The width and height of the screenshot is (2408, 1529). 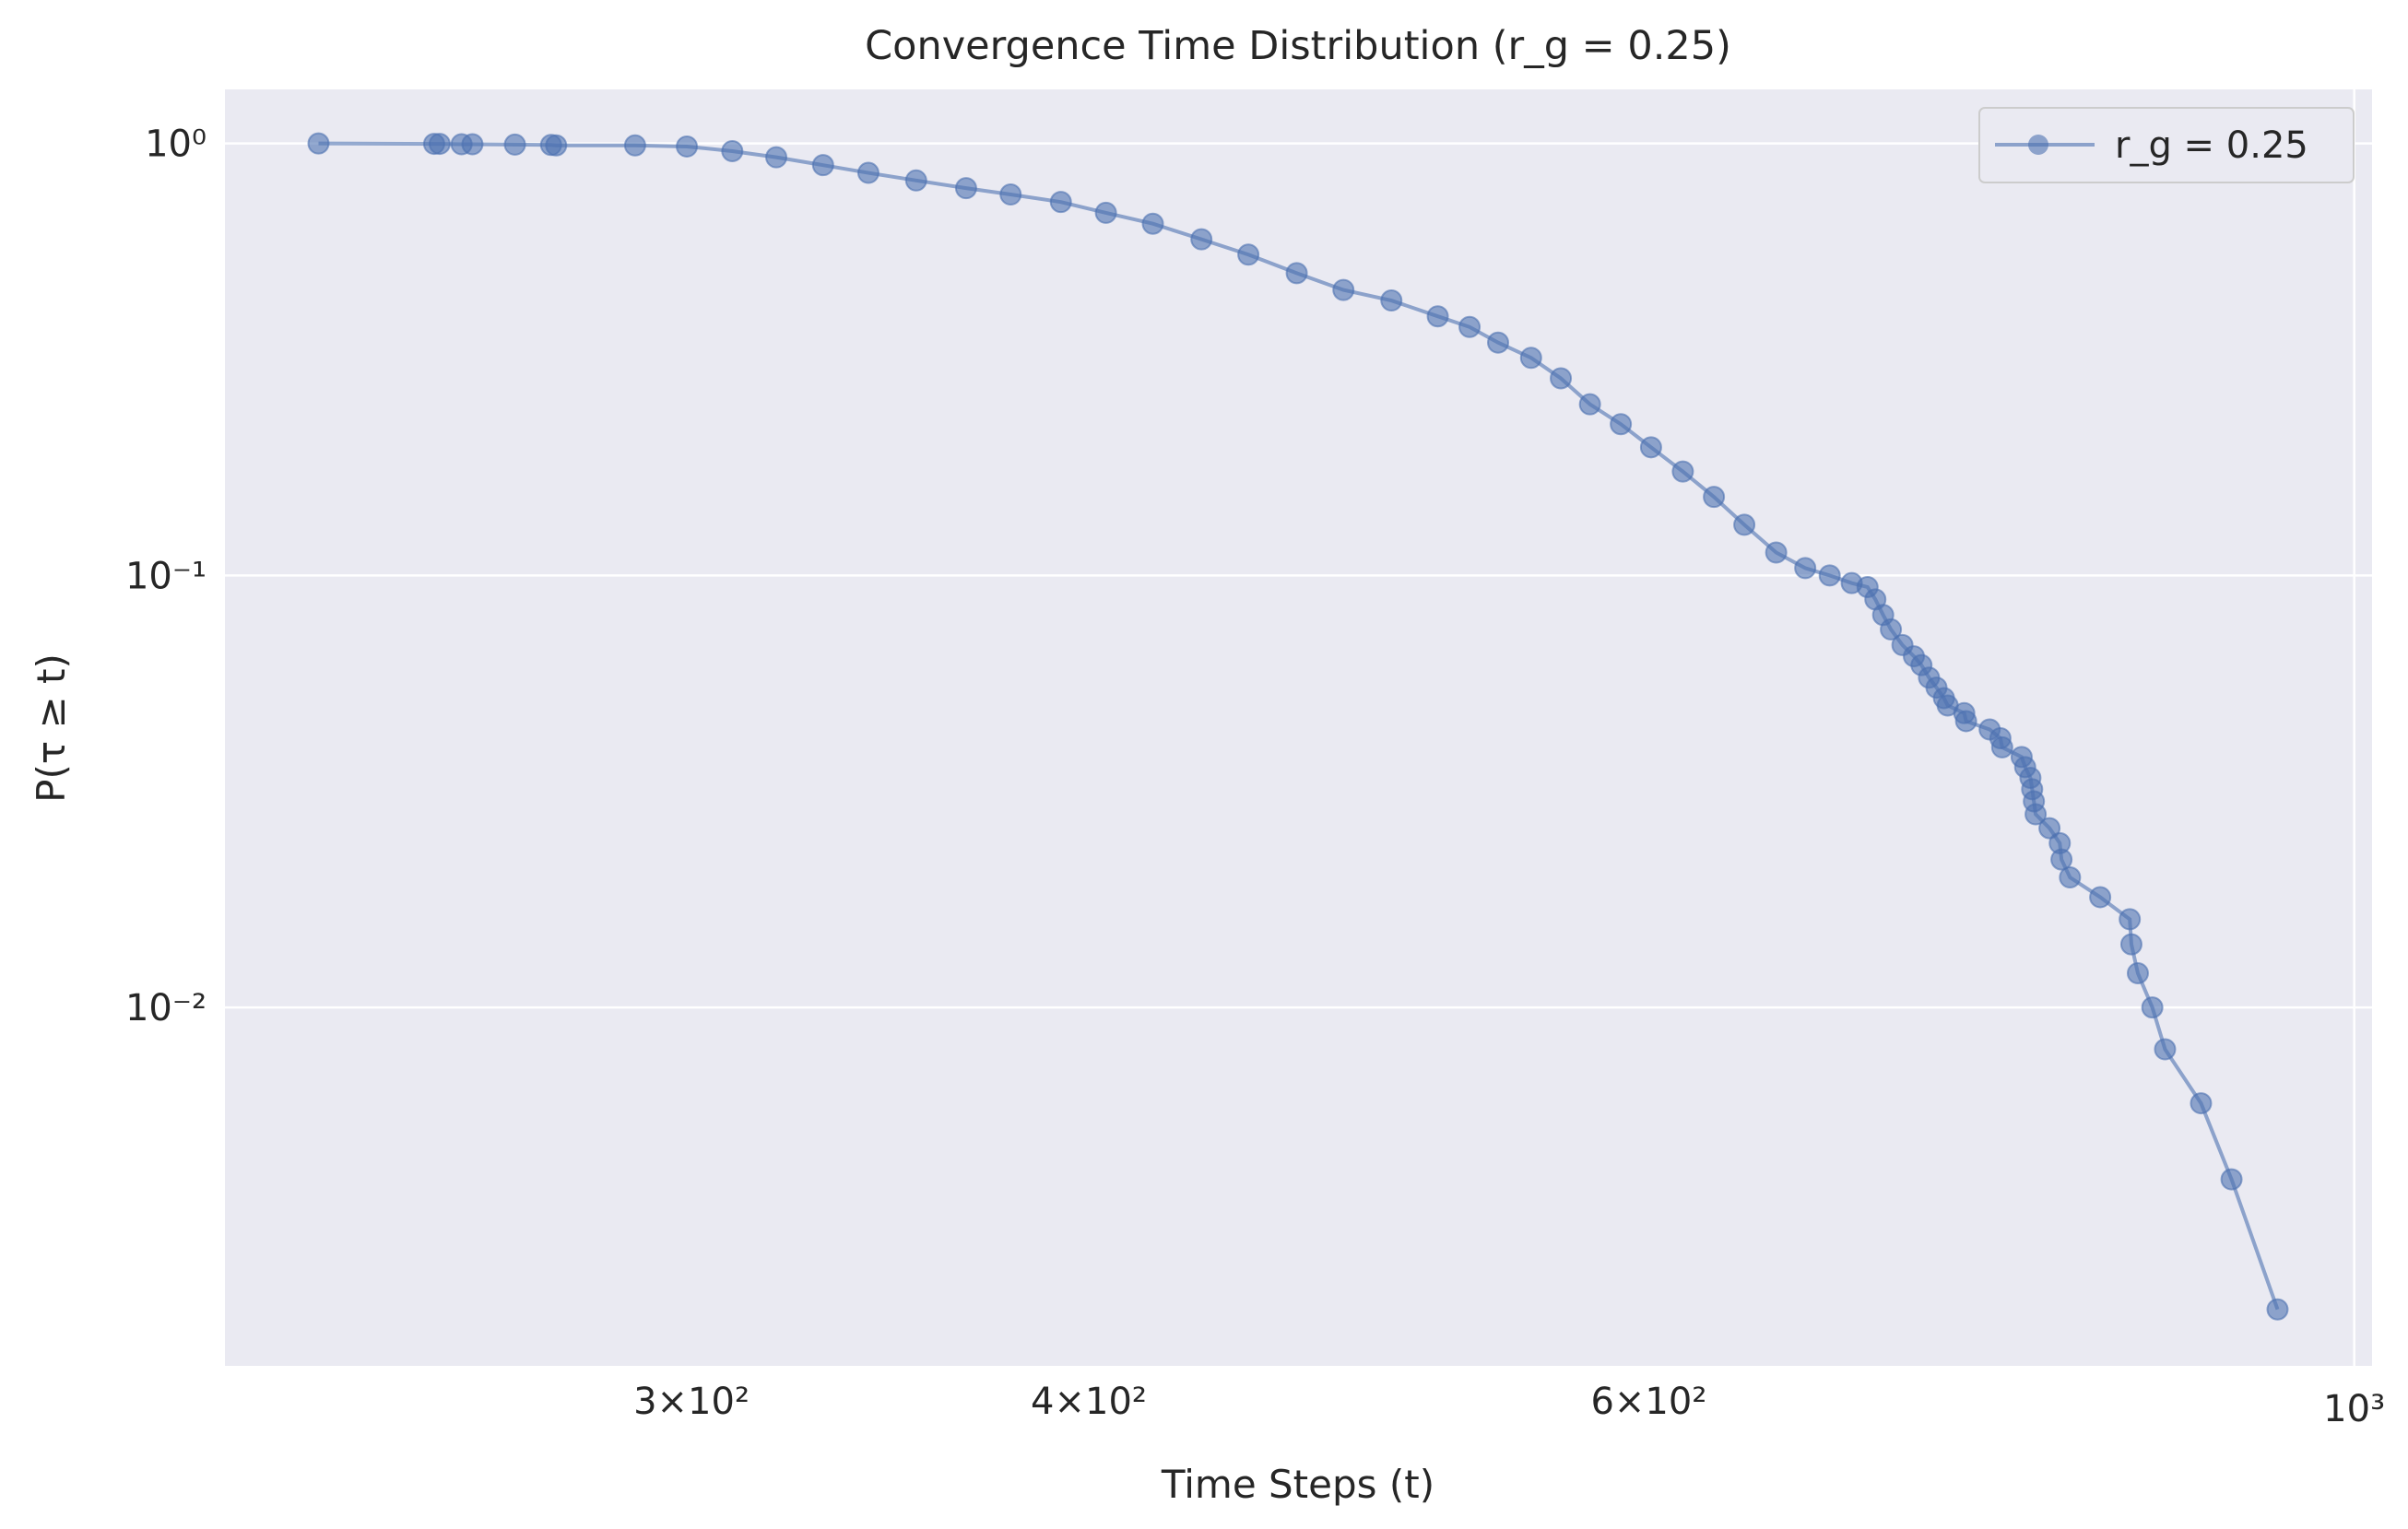 What do you see at coordinates (2038, 145) in the screenshot?
I see `legend-marker` at bounding box center [2038, 145].